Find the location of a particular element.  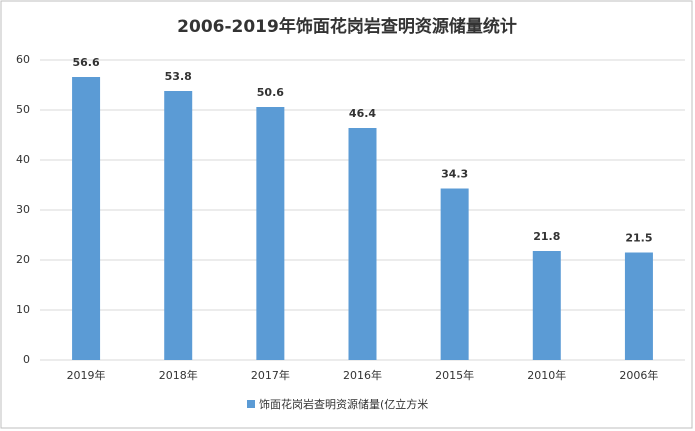

data-label: 56.6 is located at coordinates (86, 62).